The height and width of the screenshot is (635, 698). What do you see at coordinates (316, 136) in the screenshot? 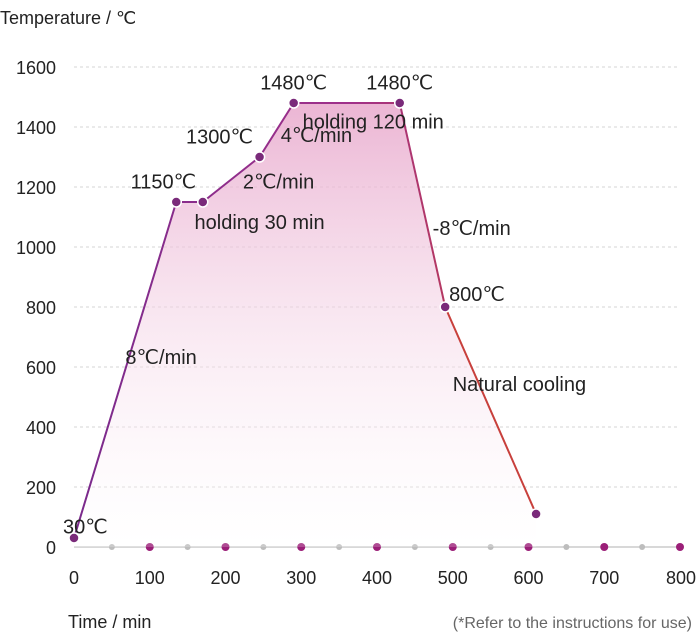
I see `annotation-label: 4℃/min` at bounding box center [316, 136].